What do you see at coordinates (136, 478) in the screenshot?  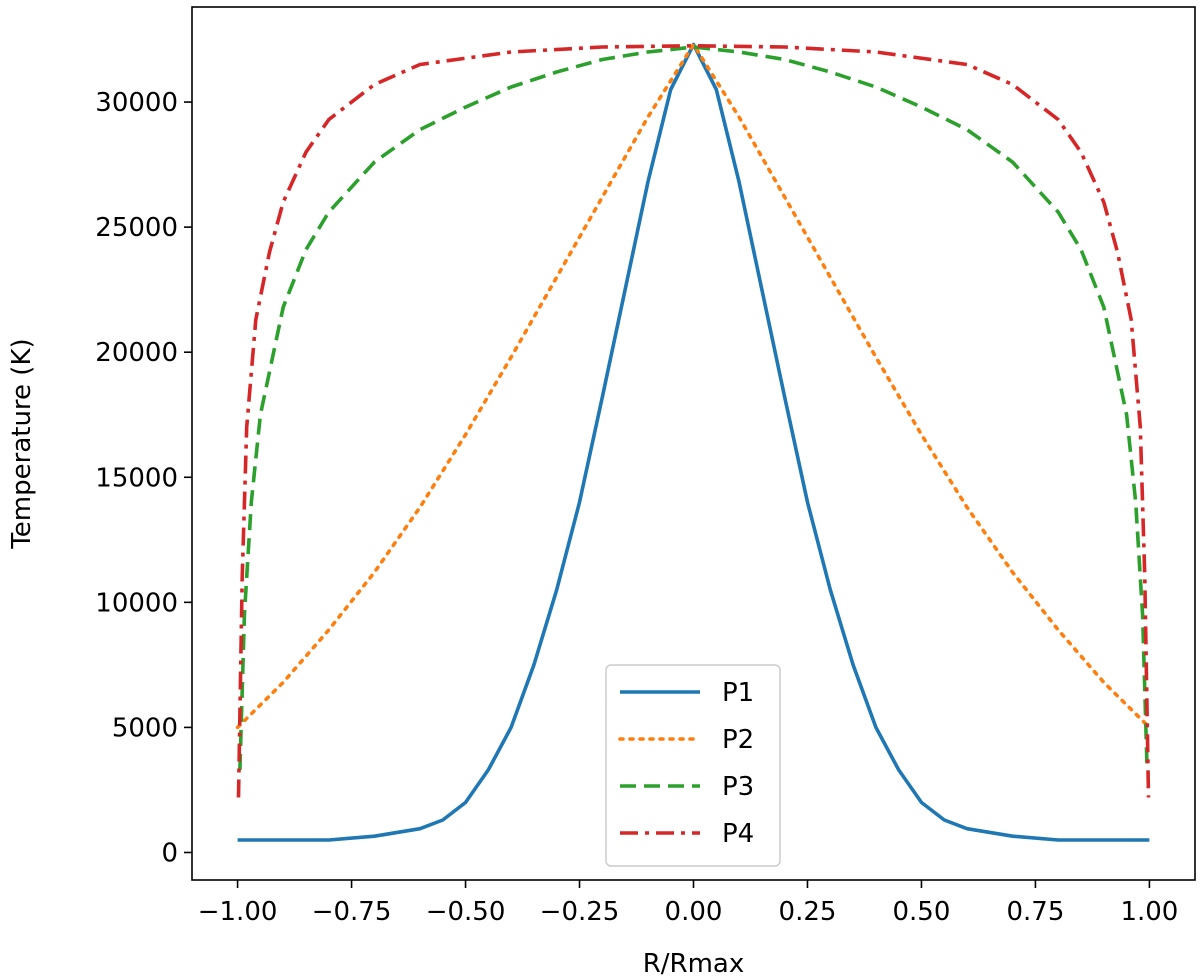 I see `y-tick-label: 15000` at bounding box center [136, 478].